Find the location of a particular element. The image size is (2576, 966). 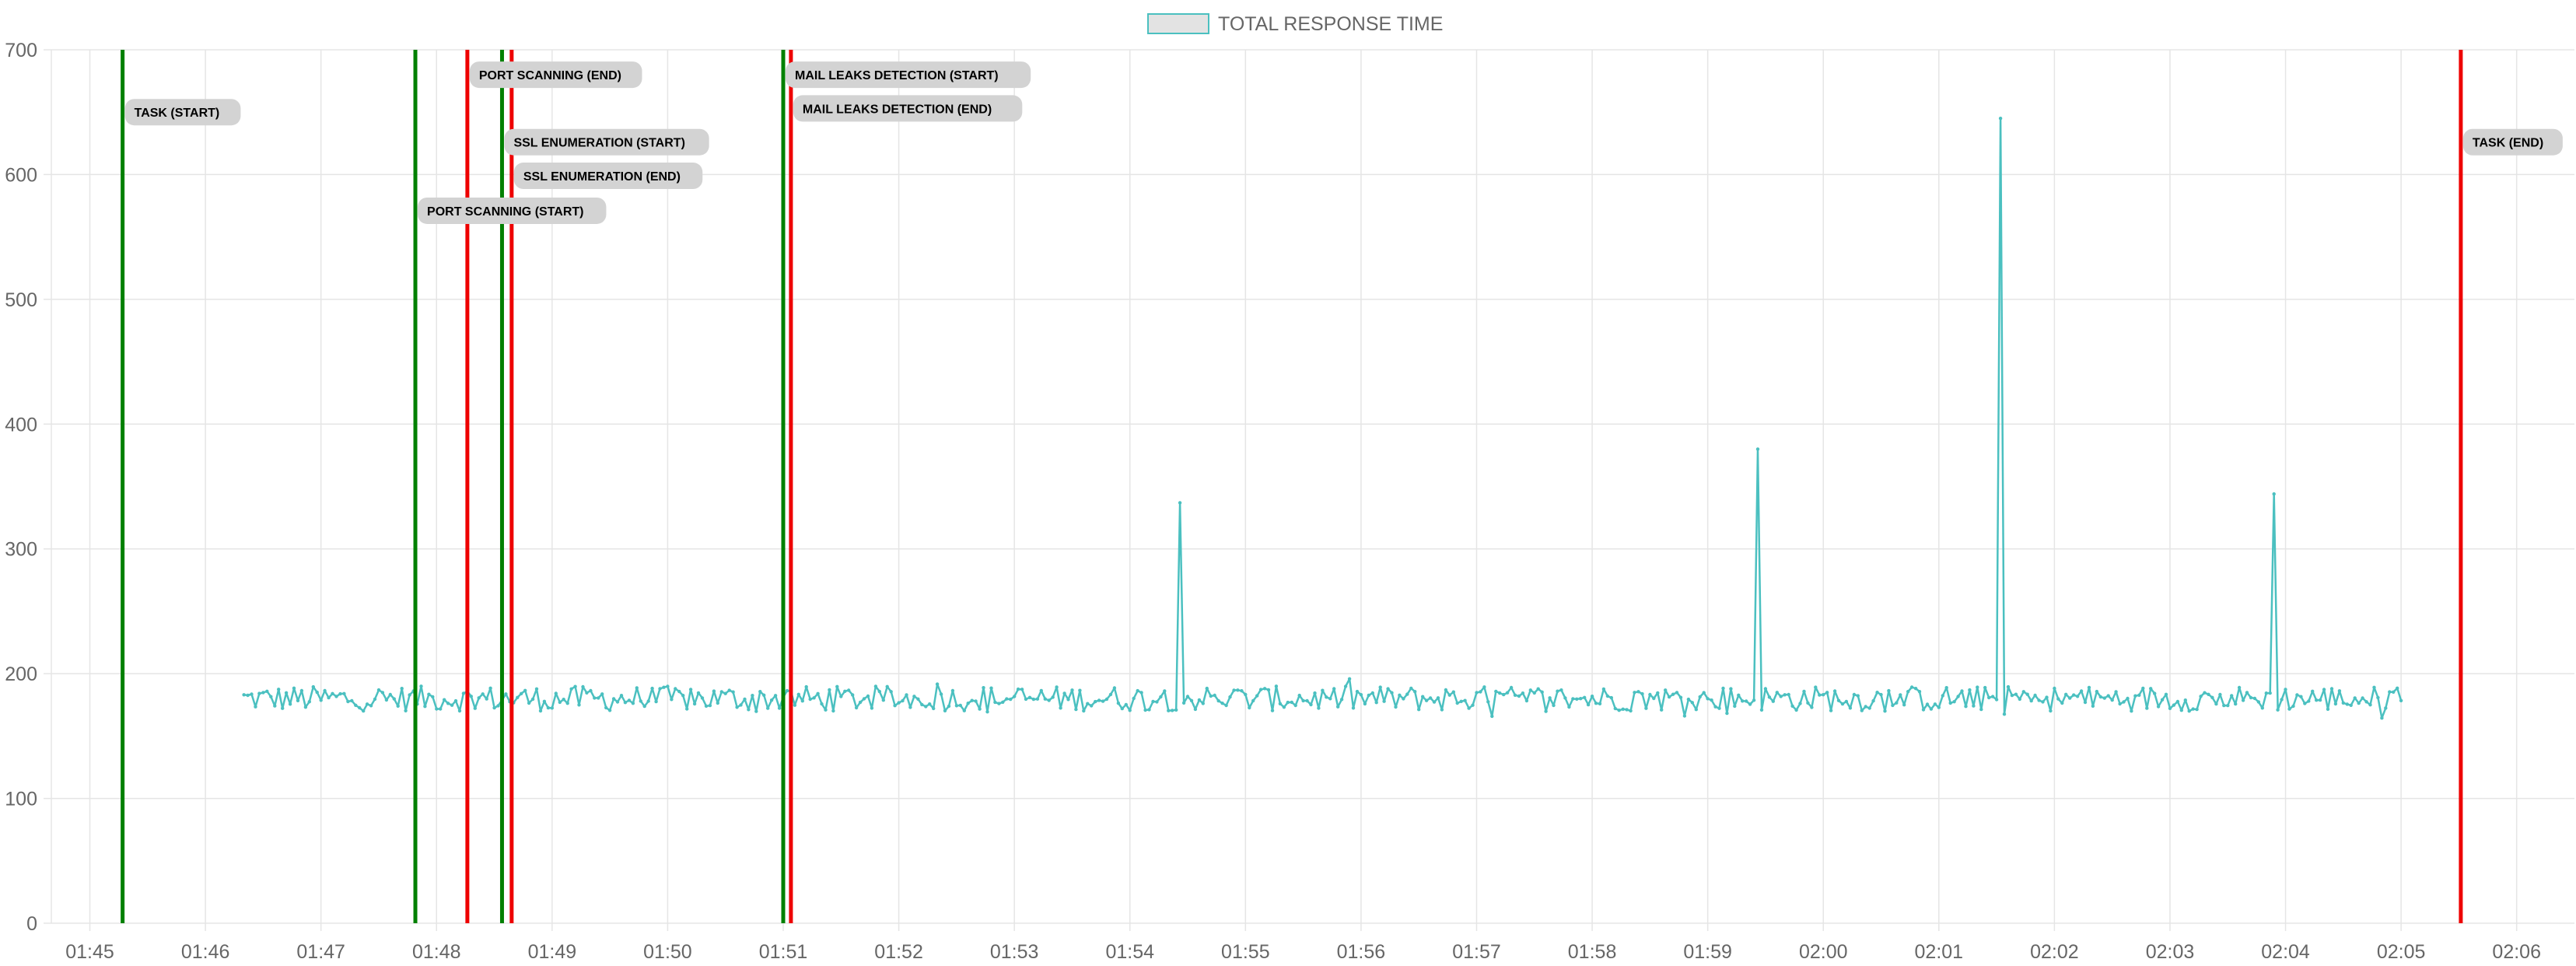

legend: TOTAL RESPONSE TIME is located at coordinates (1295, 24).